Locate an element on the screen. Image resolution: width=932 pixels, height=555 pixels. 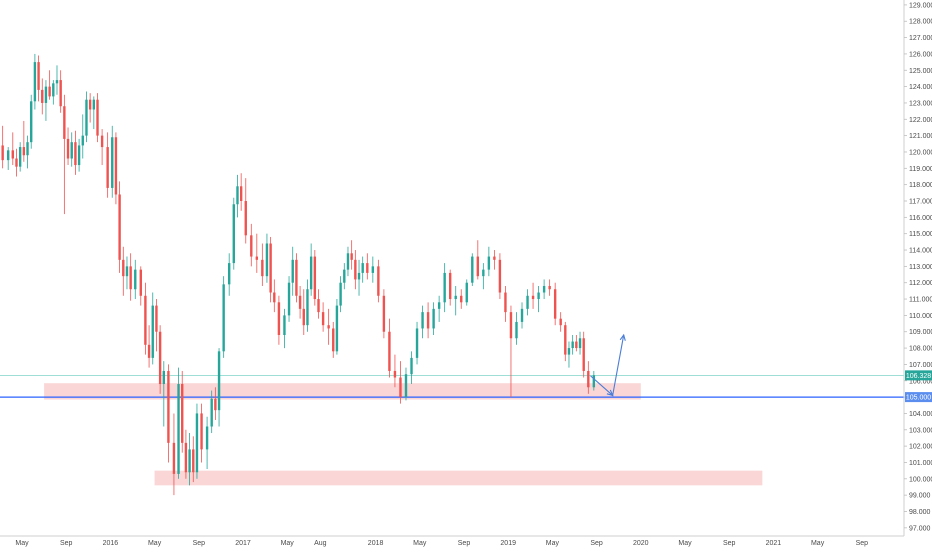
x-tick-label: 2016 is located at coordinates (111, 543).